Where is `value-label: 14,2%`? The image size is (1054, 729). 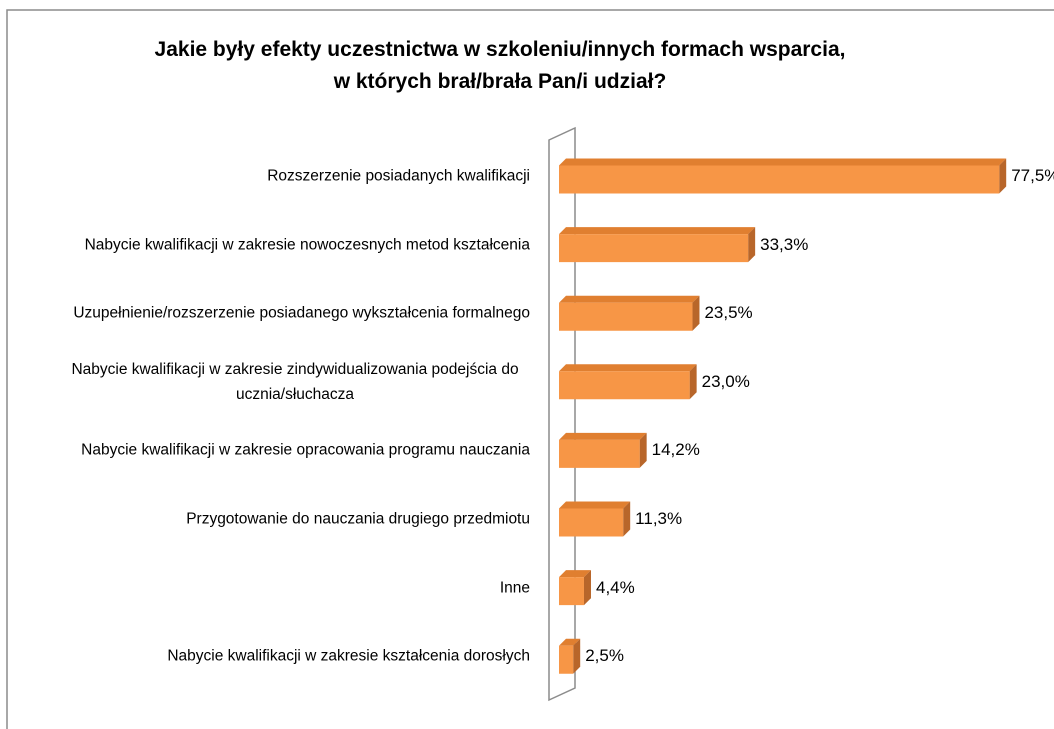 value-label: 14,2% is located at coordinates (675, 450).